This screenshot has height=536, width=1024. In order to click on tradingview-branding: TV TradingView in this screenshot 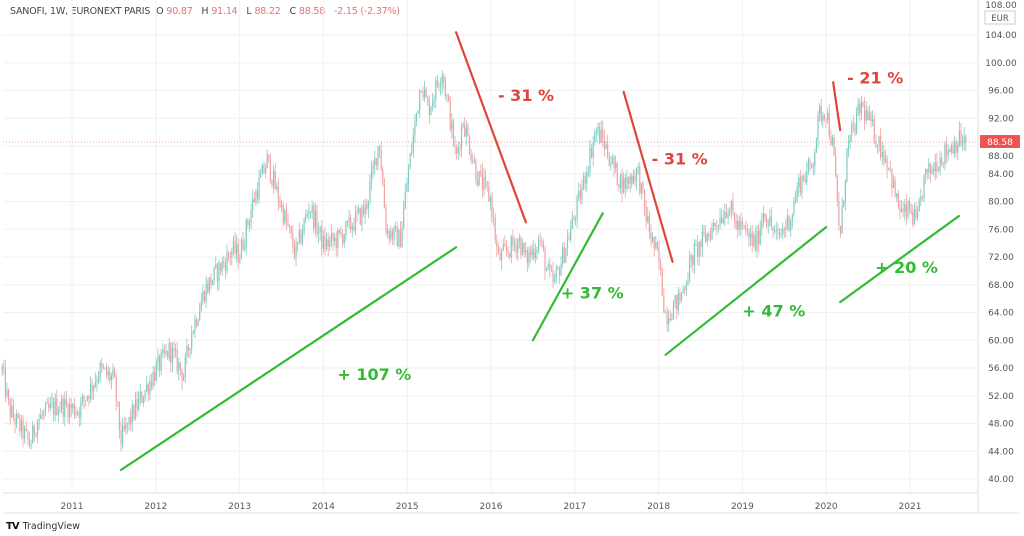, I will do `click(43, 526)`.